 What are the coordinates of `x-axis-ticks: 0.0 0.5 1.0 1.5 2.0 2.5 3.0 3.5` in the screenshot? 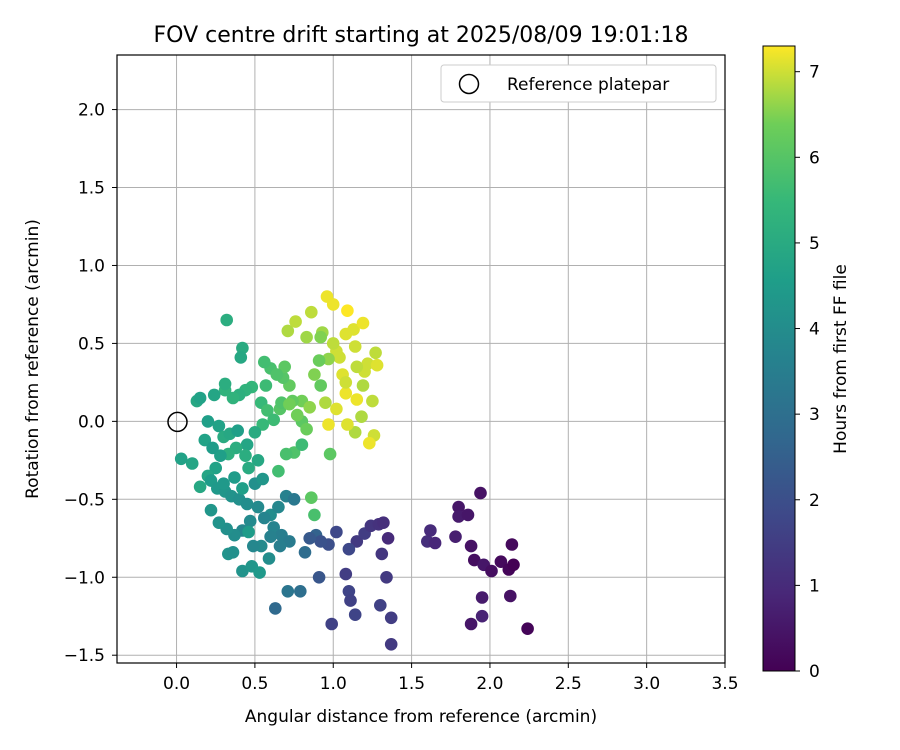 It's located at (451, 678).